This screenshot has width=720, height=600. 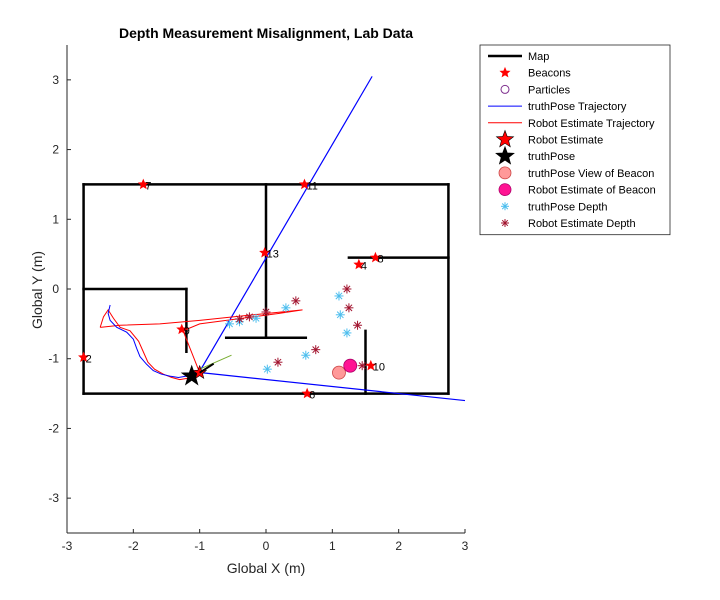 What do you see at coordinates (53, 428) in the screenshot?
I see `y-tick-label: -2` at bounding box center [53, 428].